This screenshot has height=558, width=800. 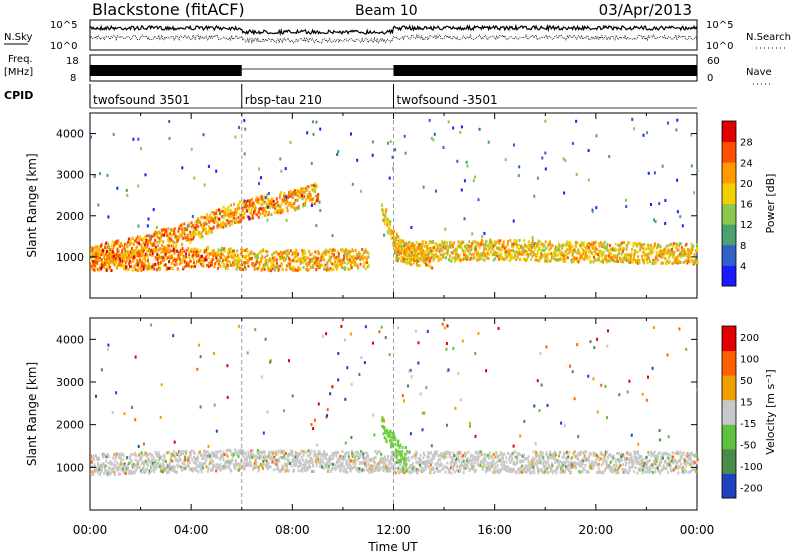 What do you see at coordinates (759, 72) in the screenshot?
I see `nave-label: Nave` at bounding box center [759, 72].